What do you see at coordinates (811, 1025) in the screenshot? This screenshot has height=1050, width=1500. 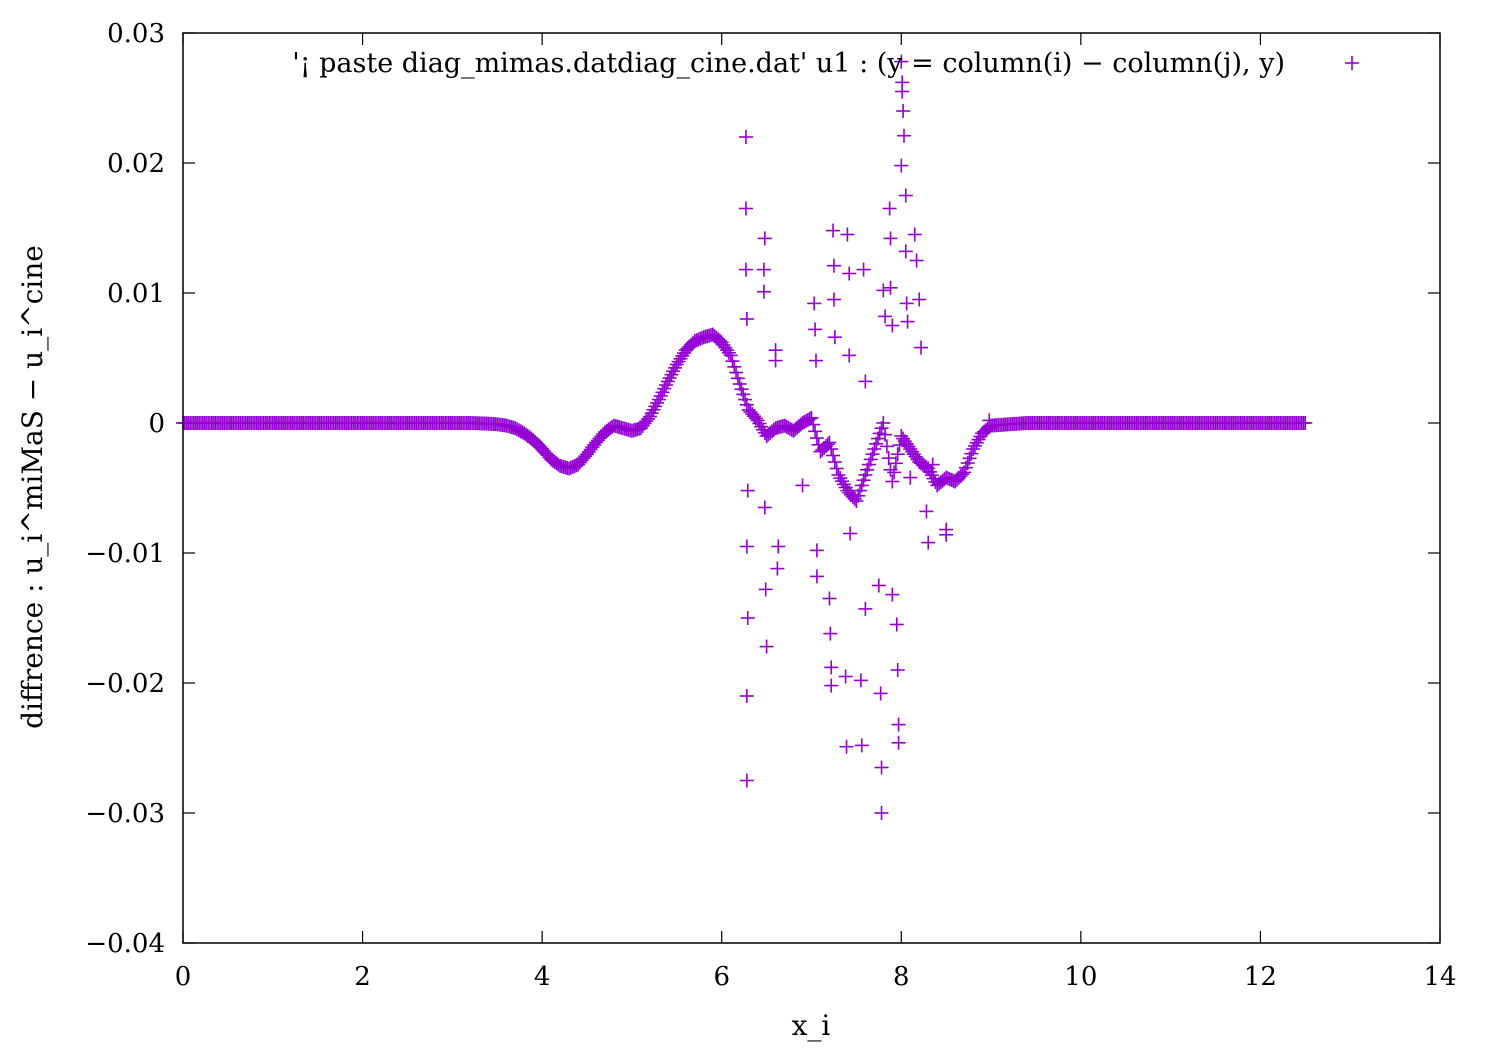 I see `x-axis-label: x_i` at bounding box center [811, 1025].